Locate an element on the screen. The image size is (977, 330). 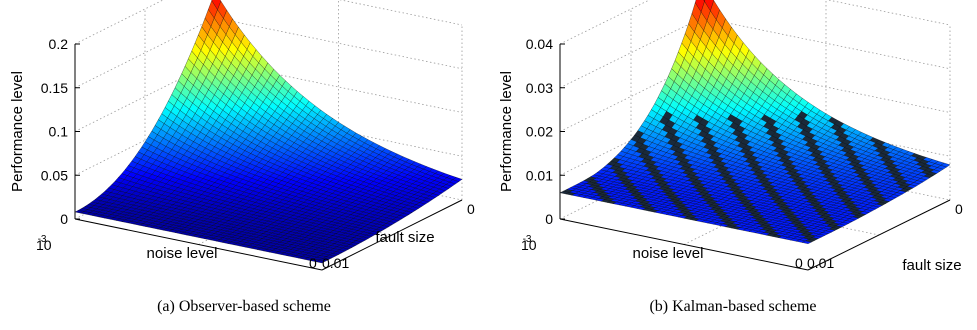
z-tick-label: 0.02 is located at coordinates (539, 132).